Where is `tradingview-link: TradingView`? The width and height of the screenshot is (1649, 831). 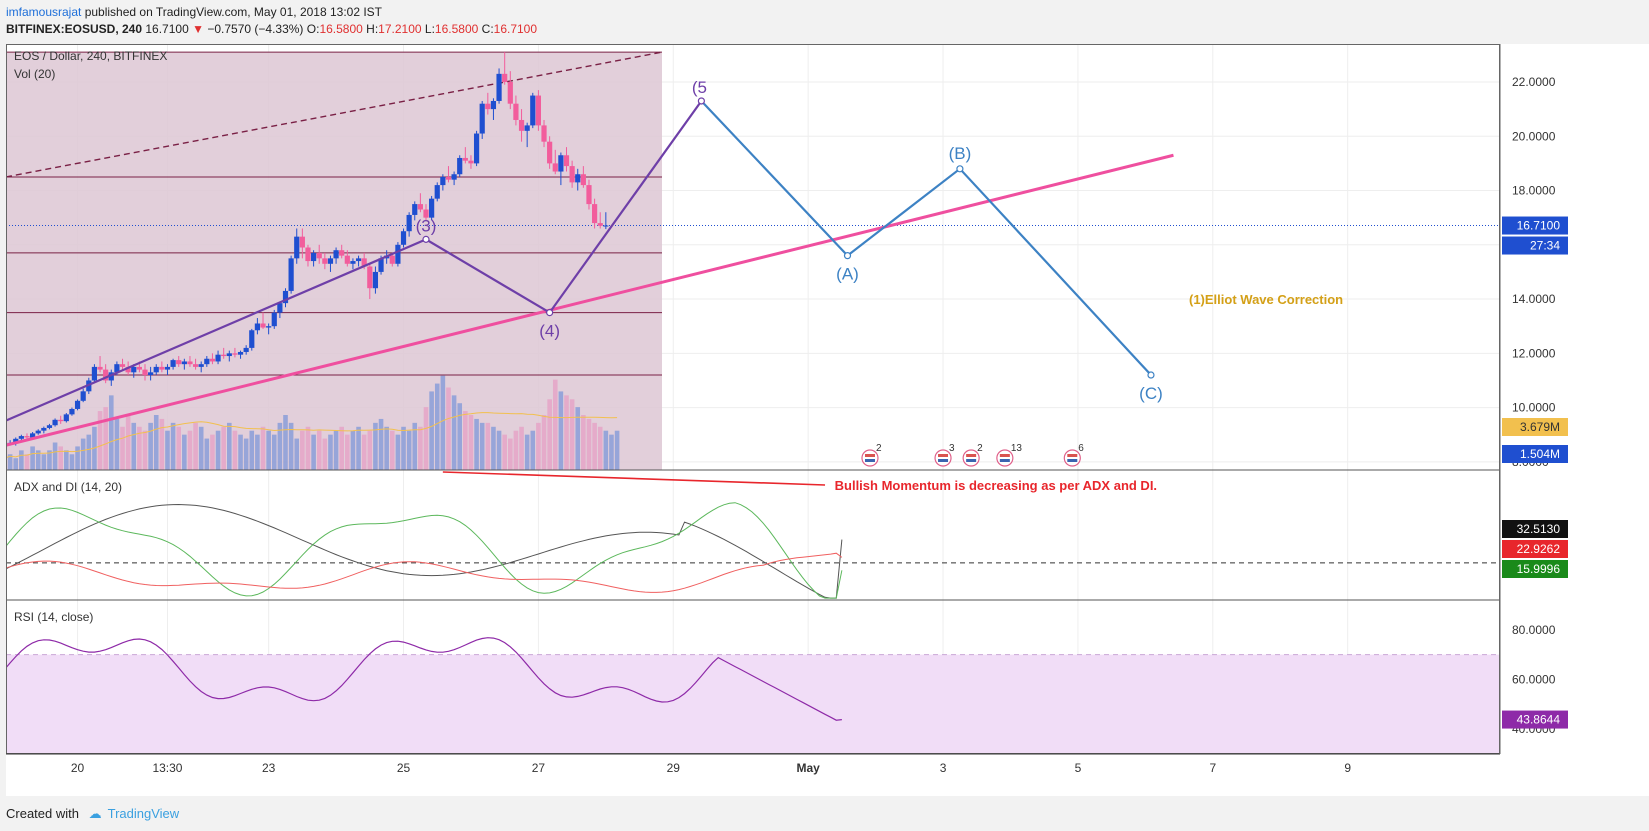 tradingview-link: TradingView is located at coordinates (143, 813).